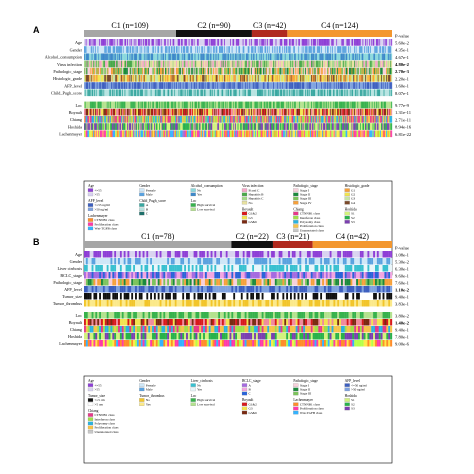 This screenshot has height=474, width=474. What do you see at coordinates (199, 190) in the screenshot?
I see `legend-entry: No` at bounding box center [199, 190].